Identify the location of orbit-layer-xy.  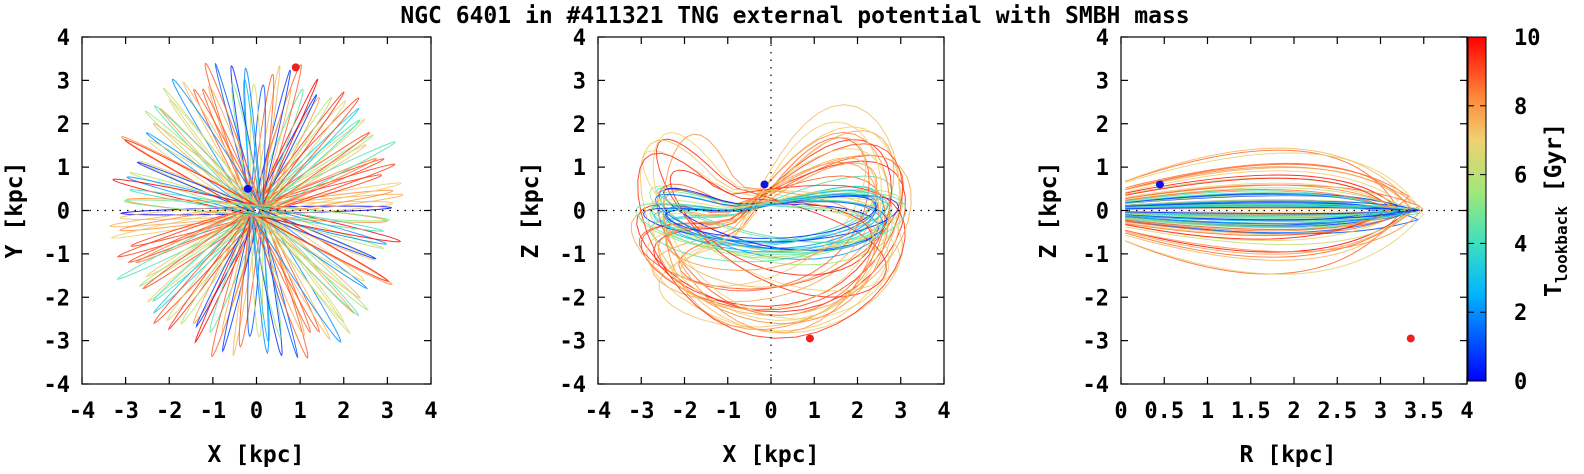
(256, 210).